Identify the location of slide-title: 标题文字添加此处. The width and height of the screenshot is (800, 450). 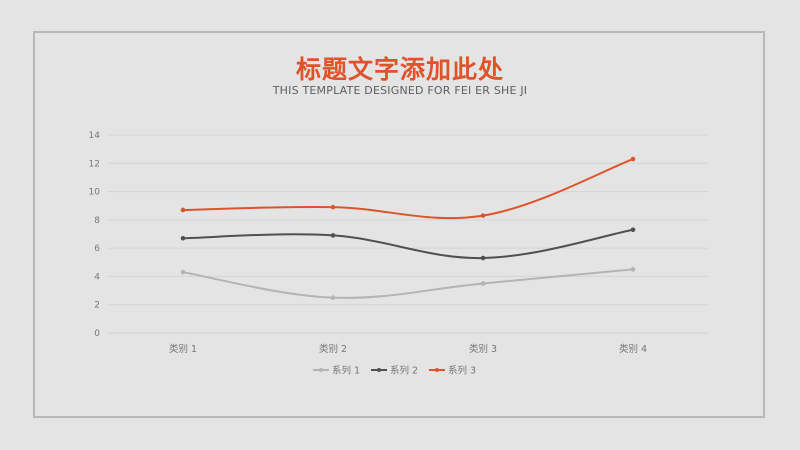
(399, 69).